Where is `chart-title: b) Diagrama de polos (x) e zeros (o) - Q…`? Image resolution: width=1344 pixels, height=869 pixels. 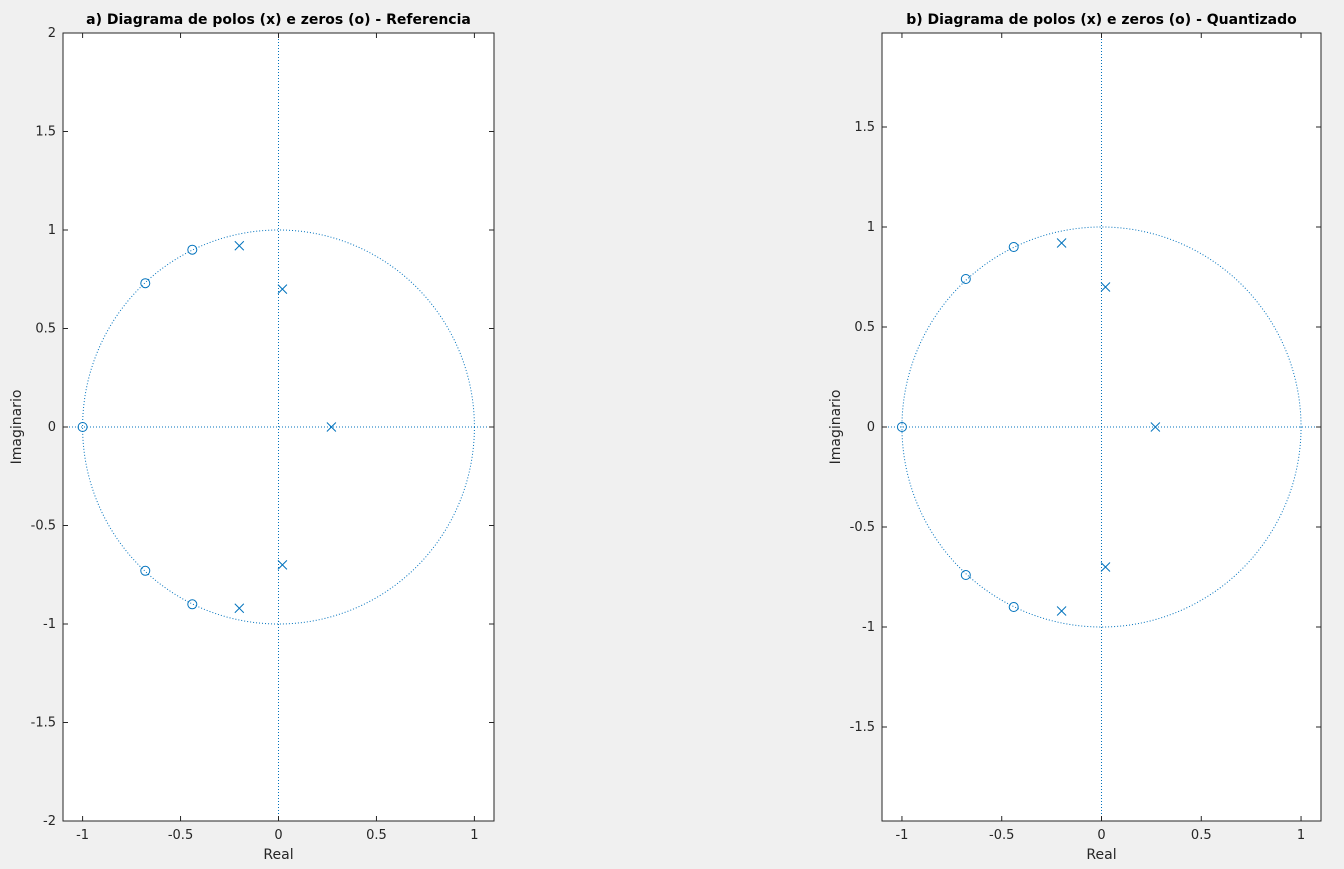
chart-title: b) Diagrama de polos (x) e zeros (o) - Q… is located at coordinates (1101, 20).